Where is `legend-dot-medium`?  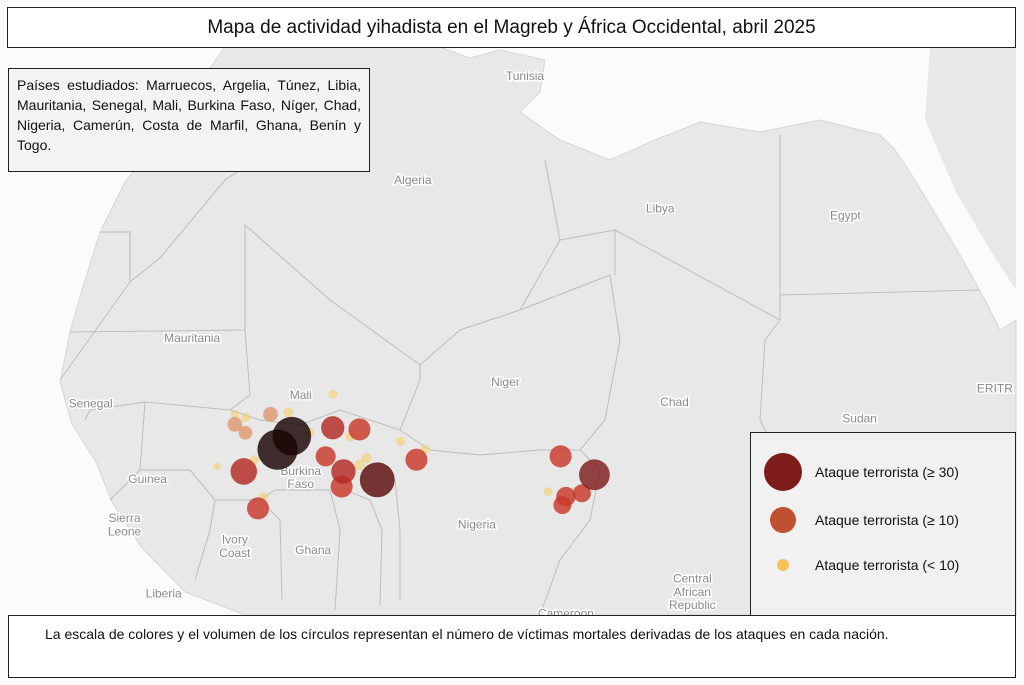
legend-dot-medium is located at coordinates (783, 520).